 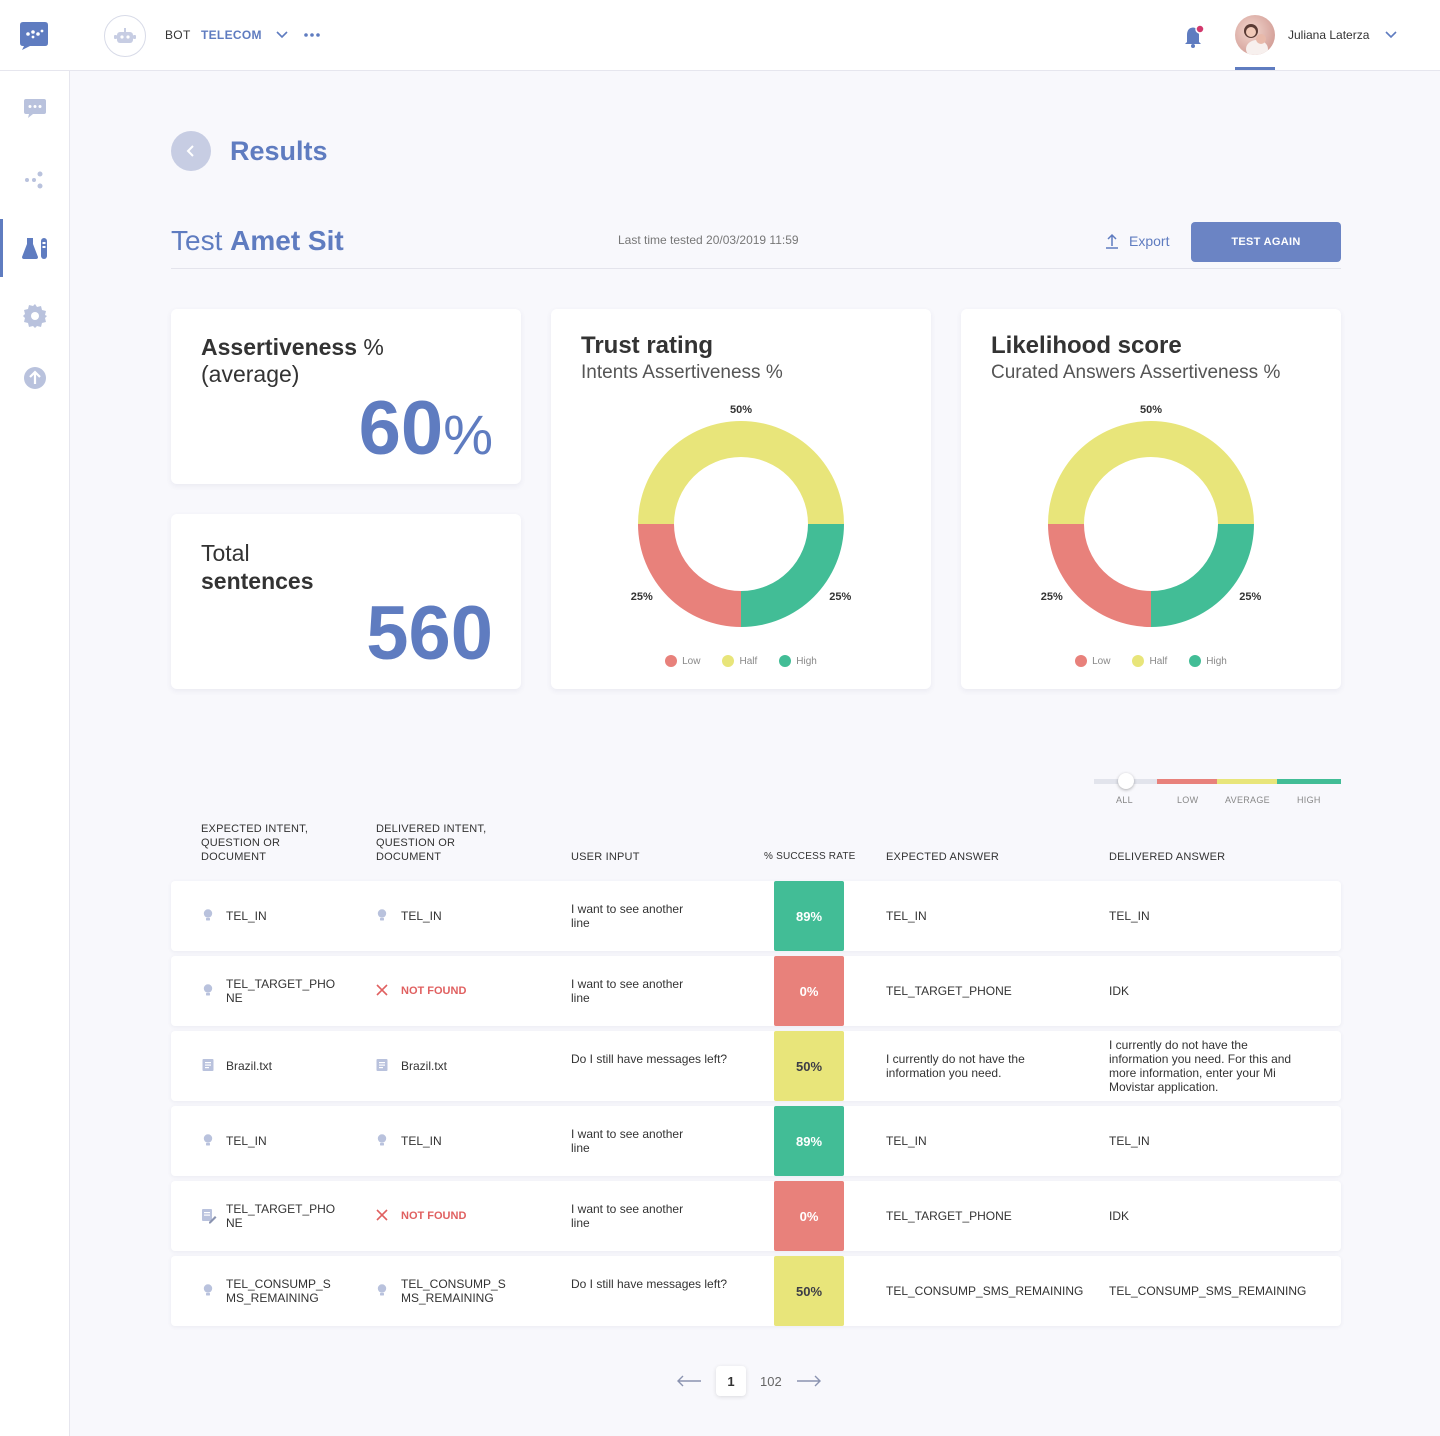 What do you see at coordinates (691, 661) in the screenshot?
I see `legend-label: Low` at bounding box center [691, 661].